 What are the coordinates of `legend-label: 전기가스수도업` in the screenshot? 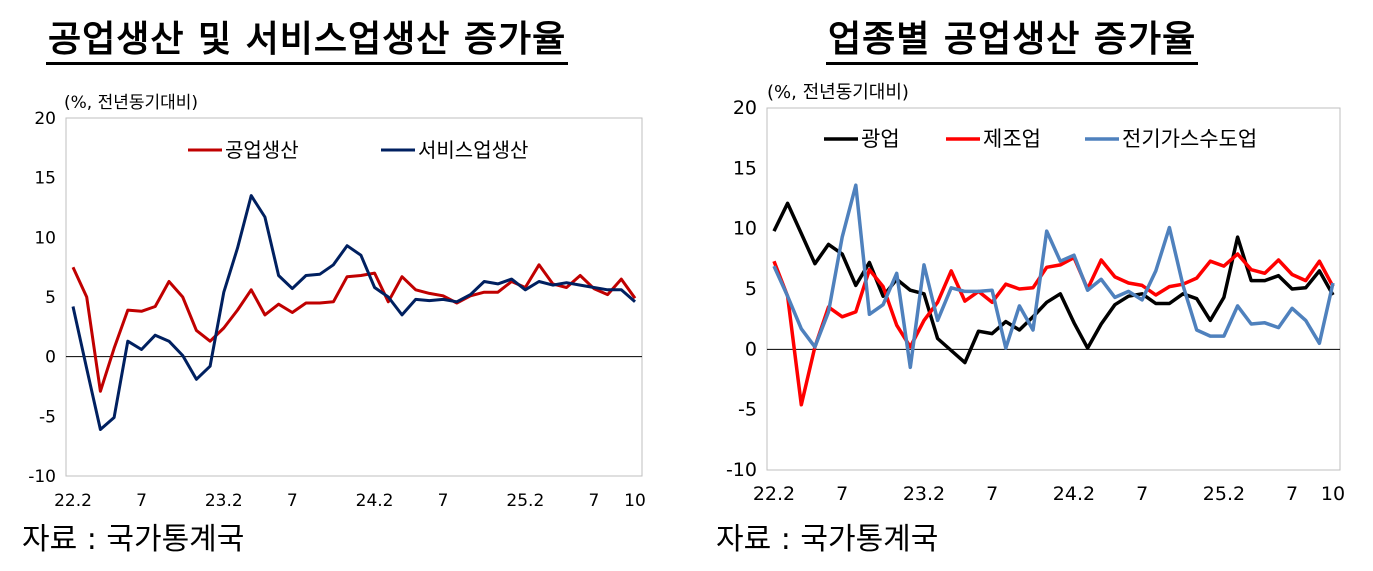 It's located at (1189, 139).